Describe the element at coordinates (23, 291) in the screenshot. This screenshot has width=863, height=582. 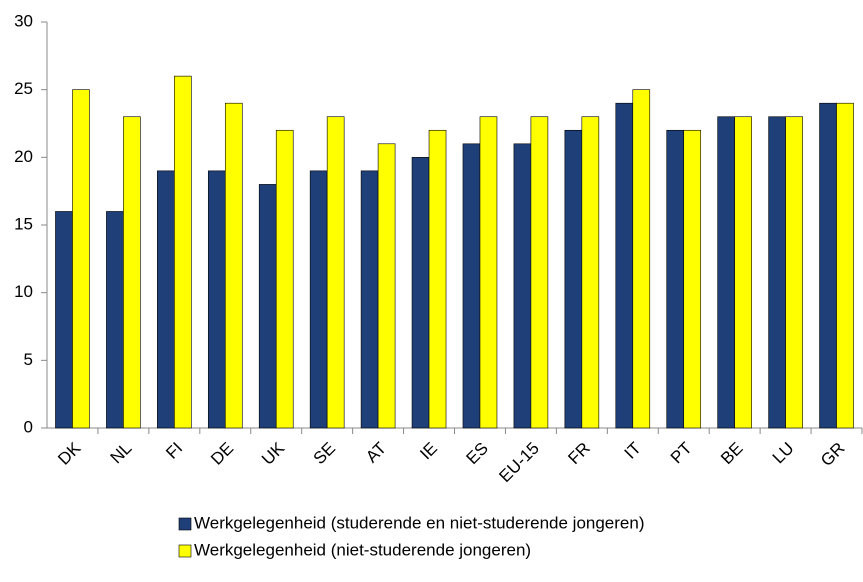
I see `y-tick-label: 10` at that location.